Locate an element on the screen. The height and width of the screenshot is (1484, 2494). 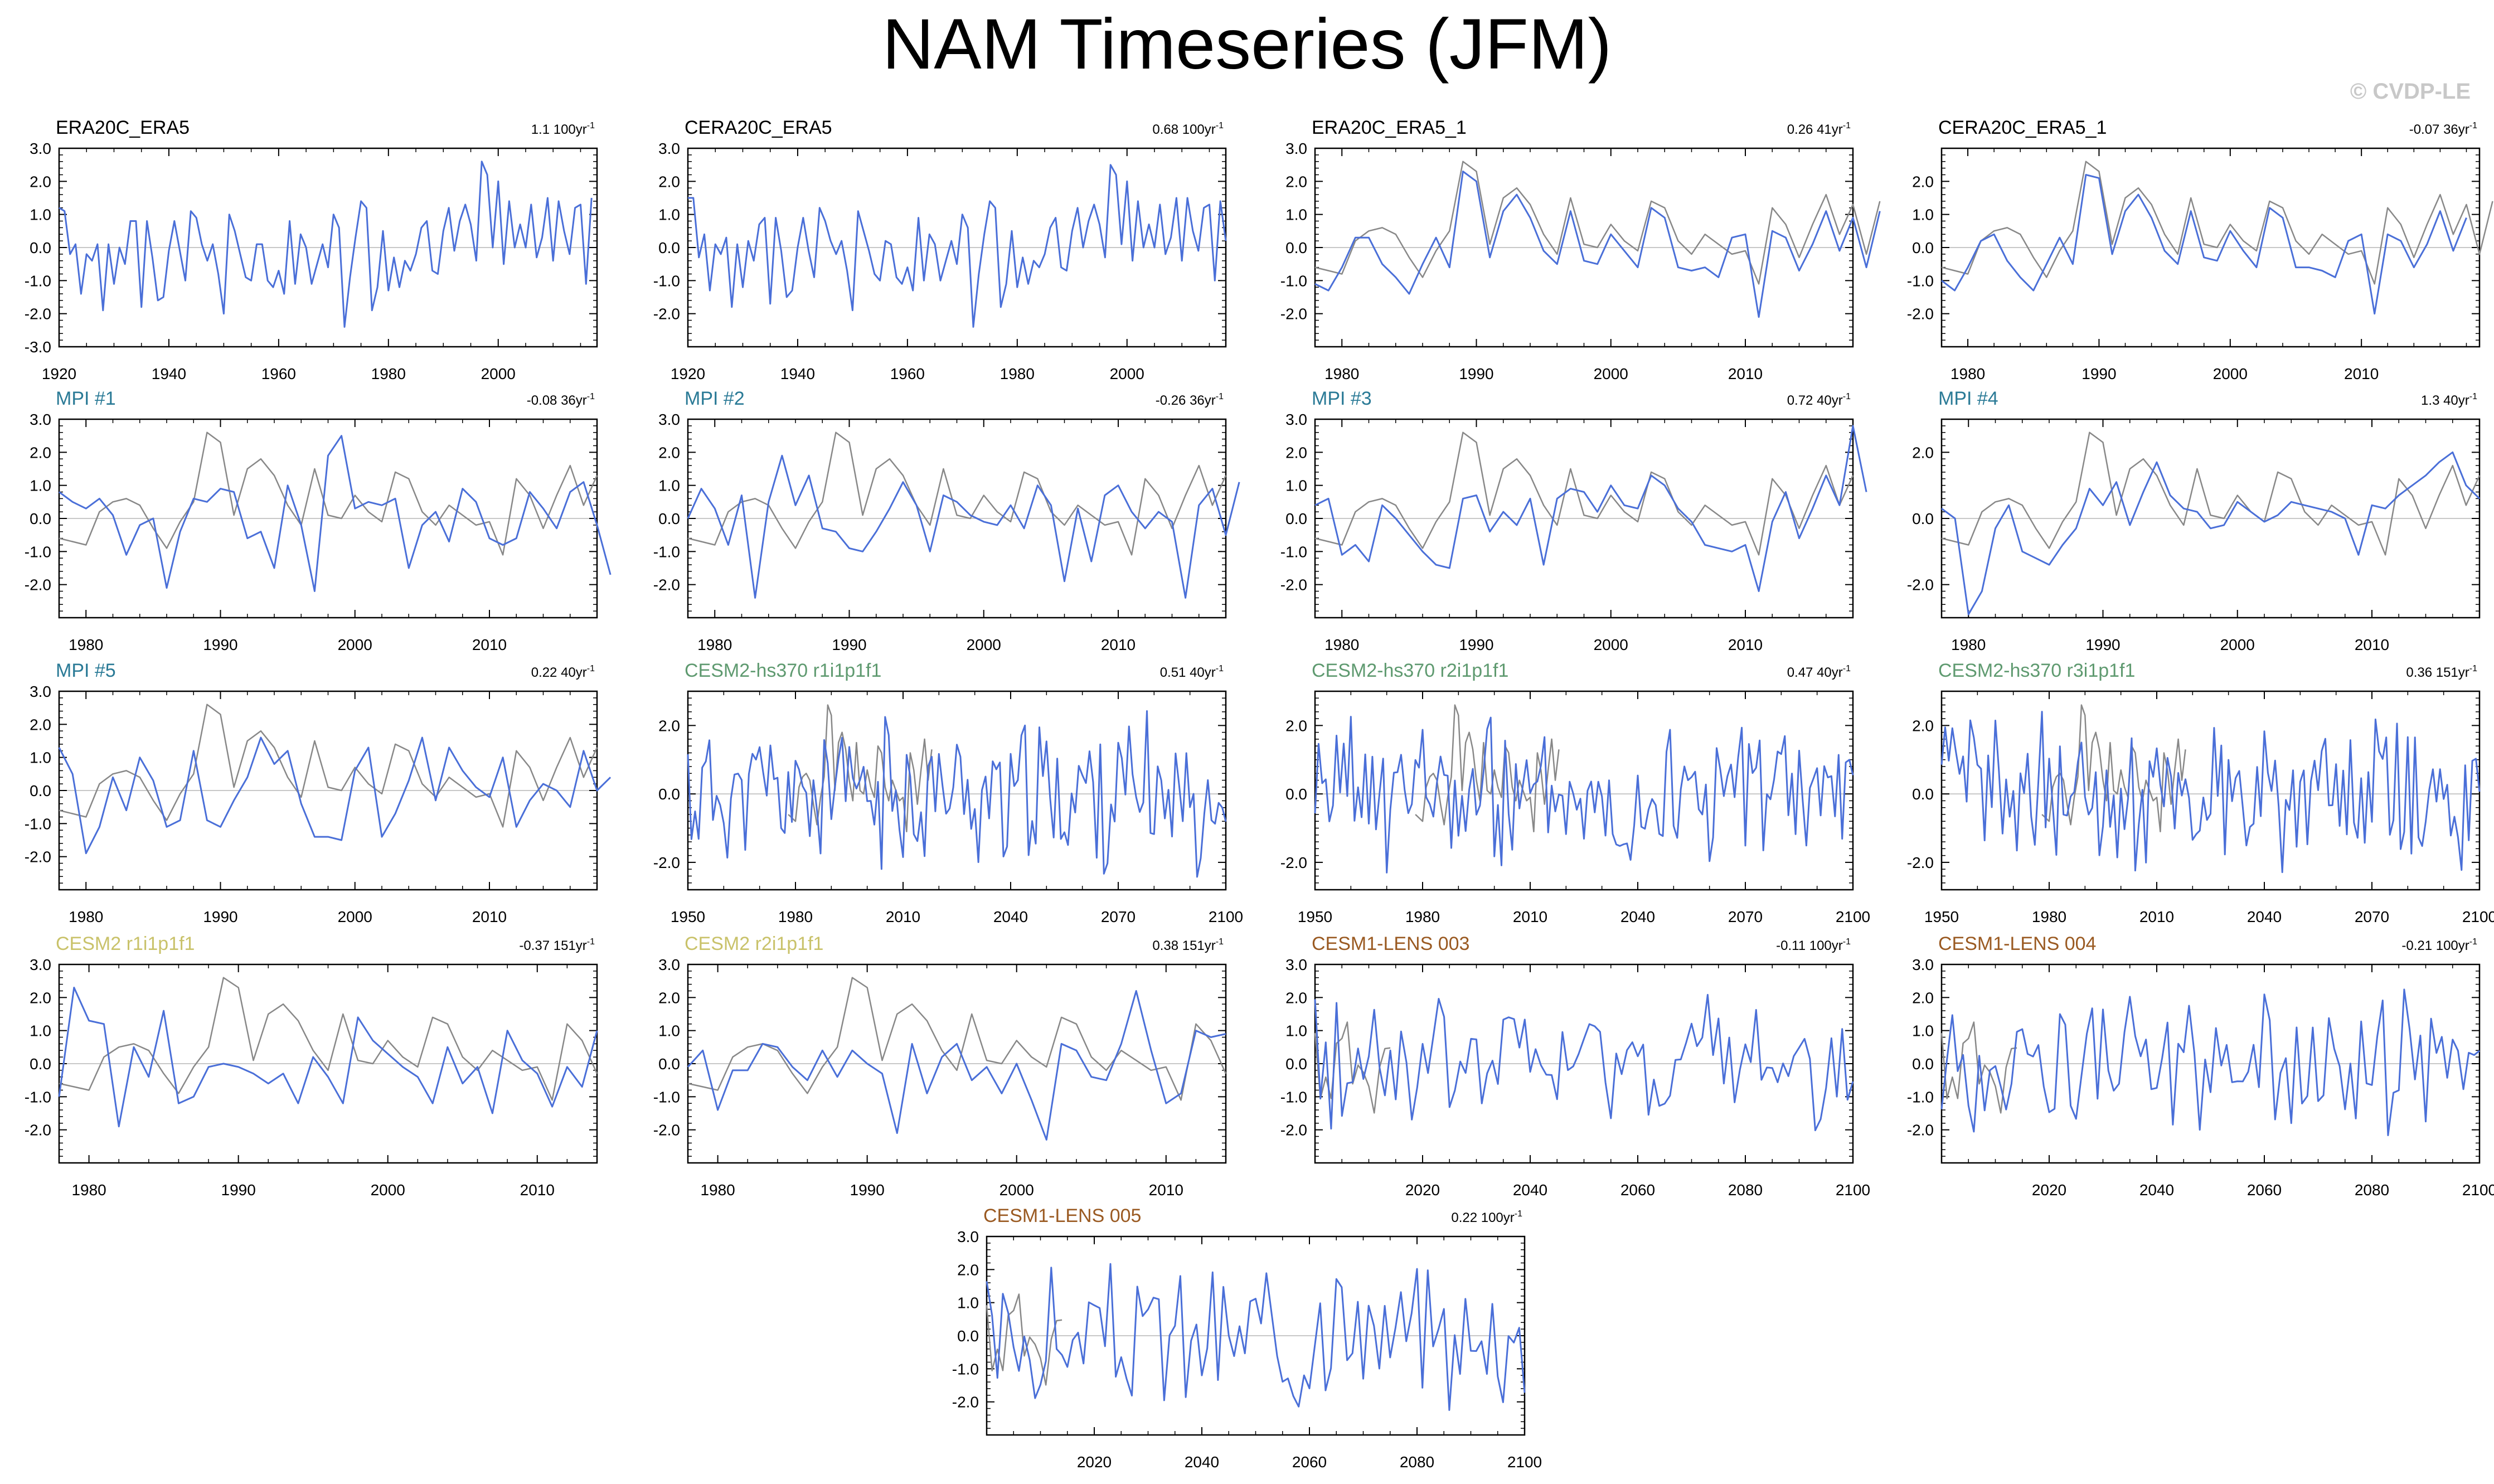
panel-frame is located at coordinates (957, 790).